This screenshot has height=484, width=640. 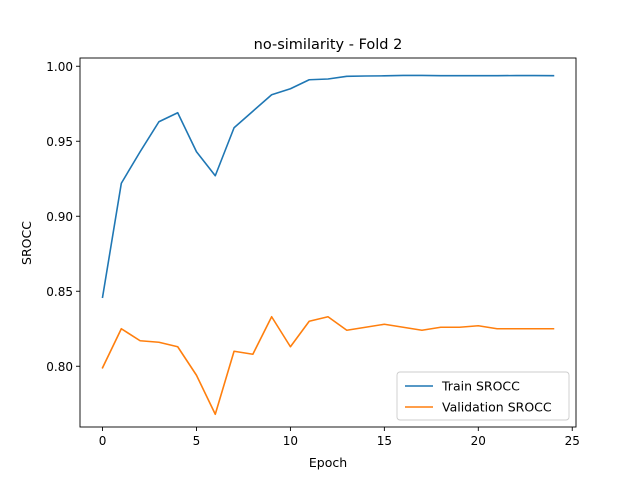 I want to click on legend-box, so click(x=483, y=396).